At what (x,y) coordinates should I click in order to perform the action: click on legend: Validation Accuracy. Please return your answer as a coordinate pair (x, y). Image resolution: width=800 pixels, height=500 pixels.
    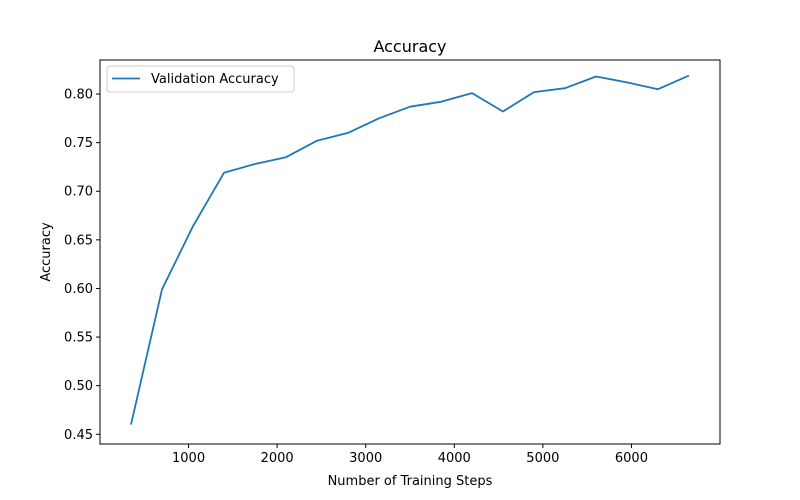
    Looking at the image, I should click on (200, 79).